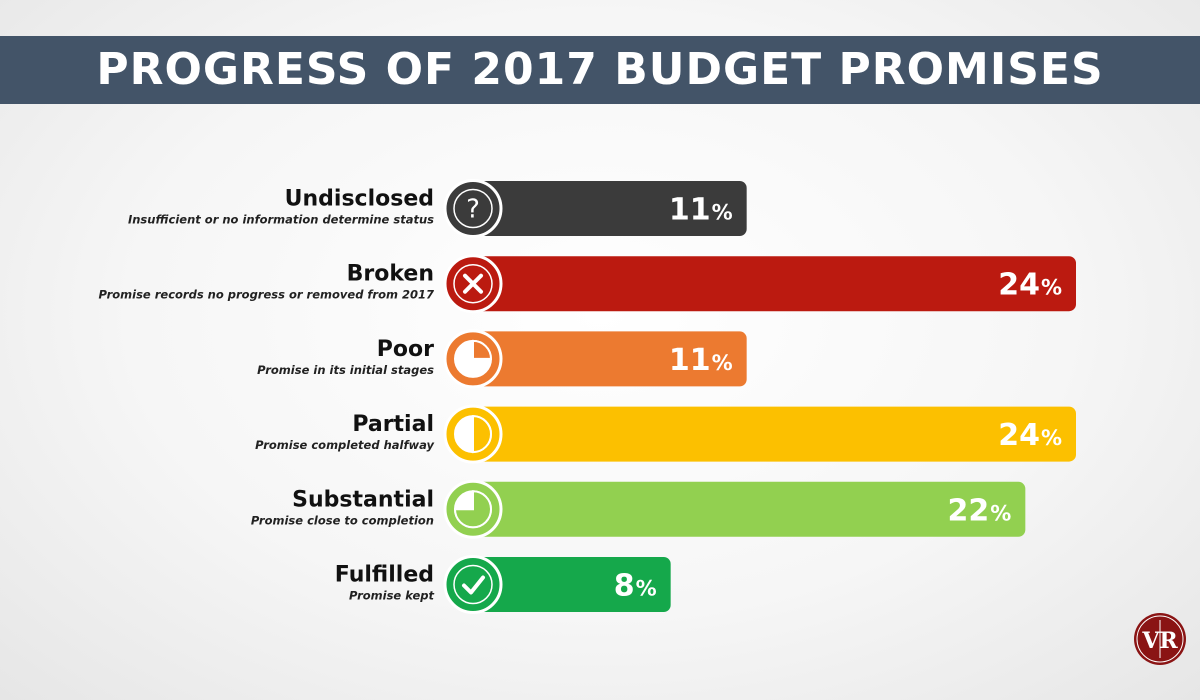 This screenshot has width=1200, height=700. Describe the element at coordinates (363, 499) in the screenshot. I see `category-label: Substantial` at that location.